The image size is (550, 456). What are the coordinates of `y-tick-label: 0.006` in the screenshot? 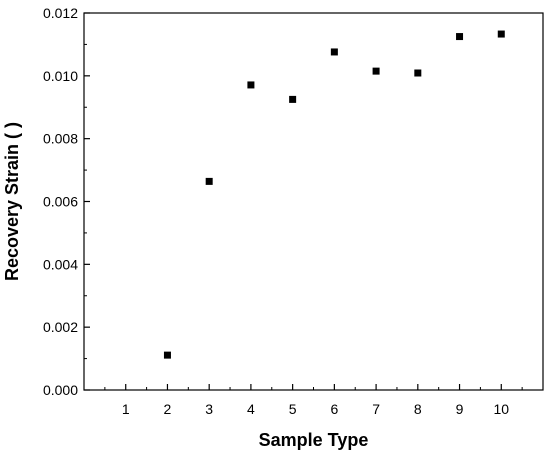 It's located at (60, 202).